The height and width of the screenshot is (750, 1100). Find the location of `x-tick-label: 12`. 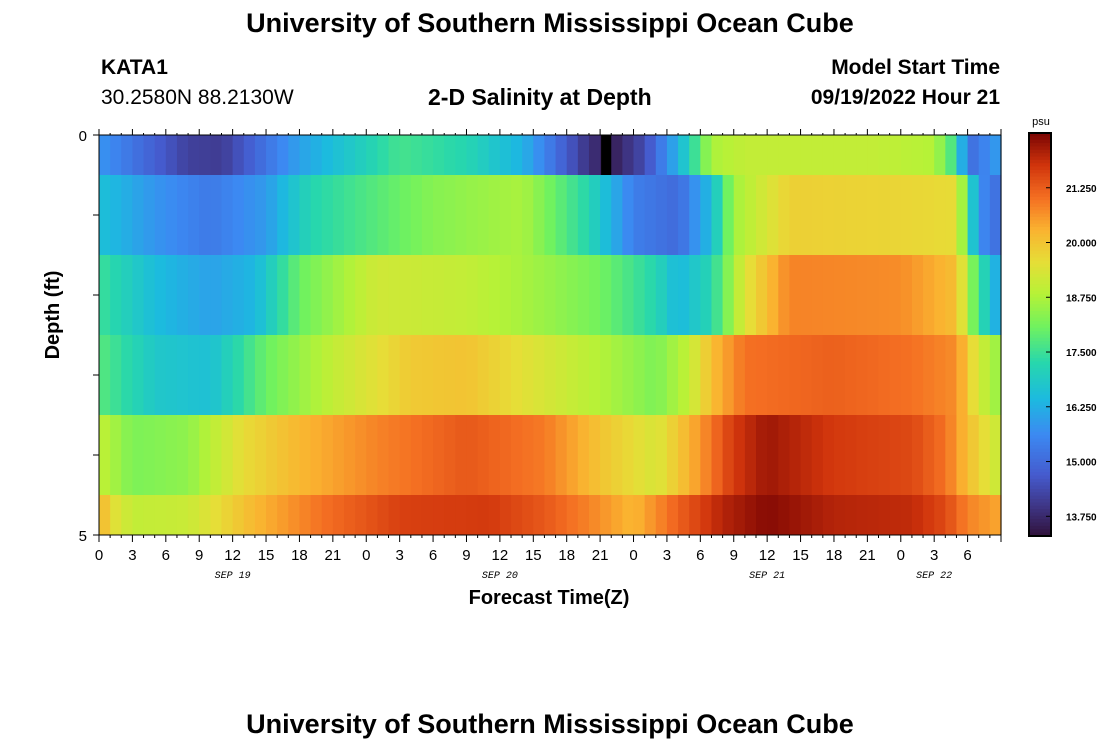

x-tick-label: 12 is located at coordinates (500, 555).